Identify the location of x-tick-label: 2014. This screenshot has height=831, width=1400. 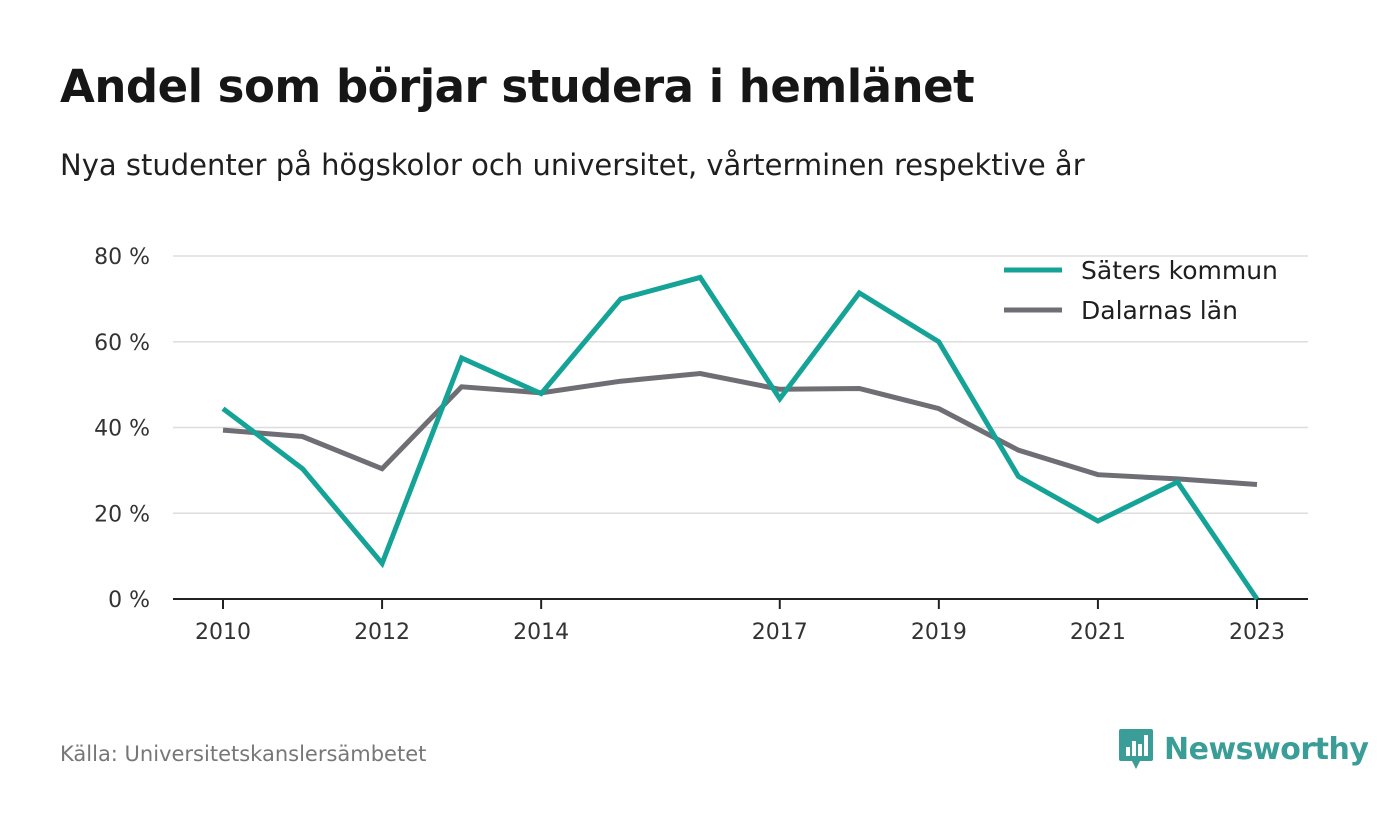
(541, 632).